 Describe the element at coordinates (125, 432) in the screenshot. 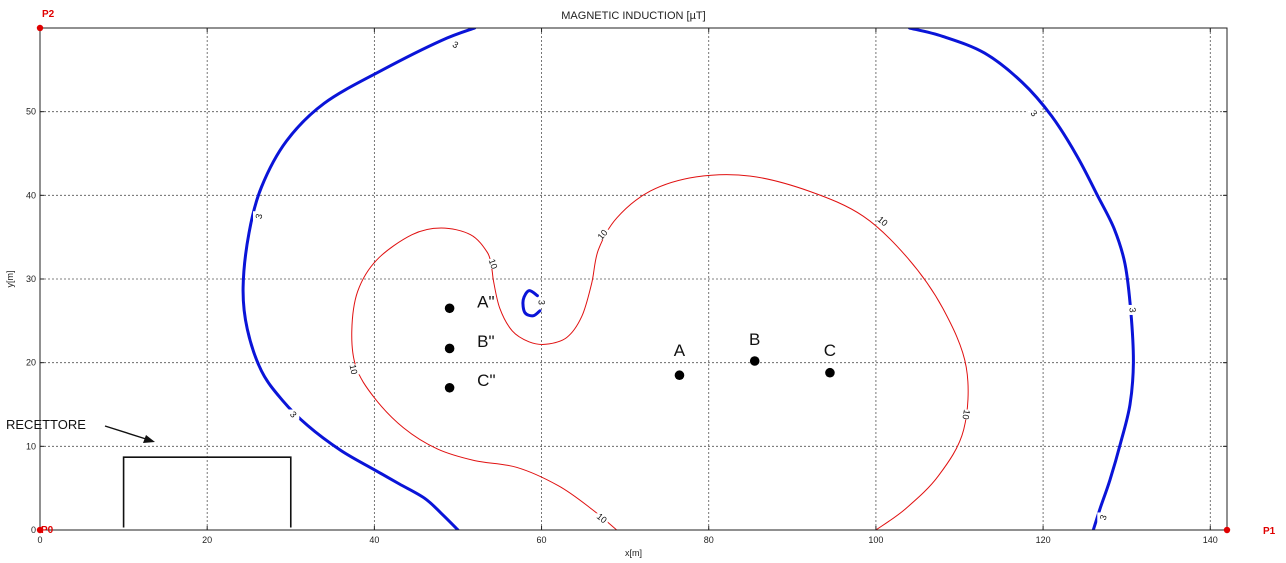

I see `receiver-arrow-line` at that location.